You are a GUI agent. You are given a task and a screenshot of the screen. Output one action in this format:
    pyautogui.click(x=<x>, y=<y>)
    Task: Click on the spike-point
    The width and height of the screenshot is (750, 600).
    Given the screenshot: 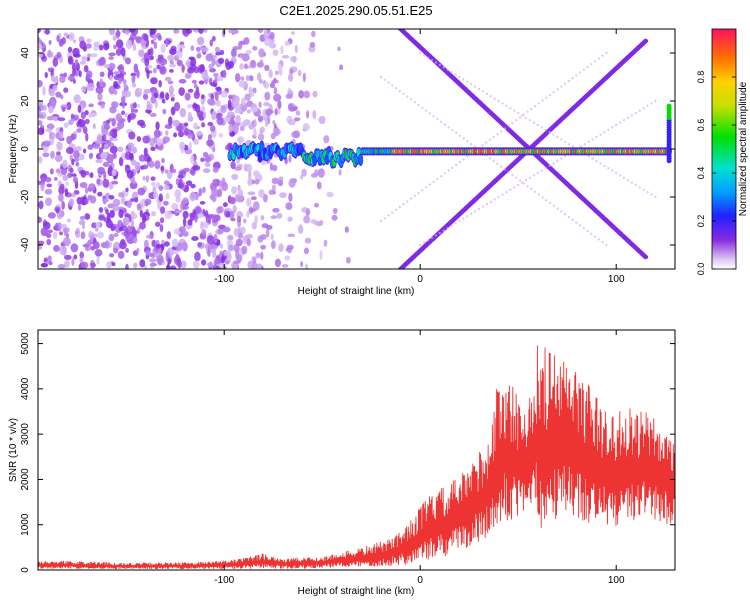 What is the action you would take?
    pyautogui.click(x=669, y=106)
    